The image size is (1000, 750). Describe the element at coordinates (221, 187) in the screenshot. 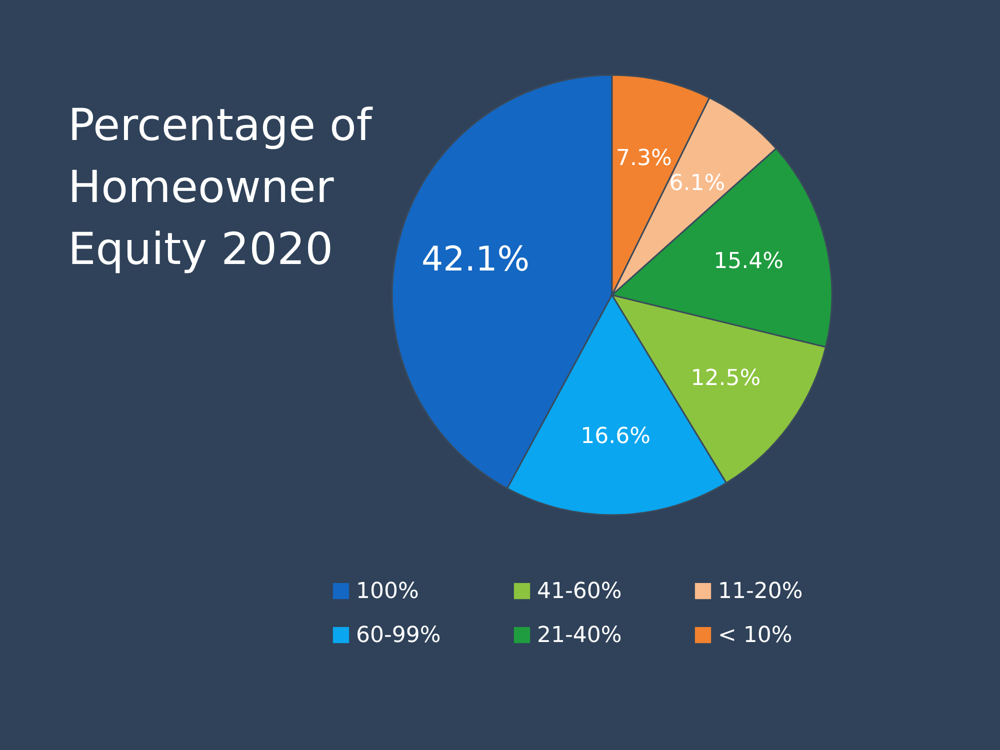

I see `text: Percentage of Homeowner Equity 2020` at that location.